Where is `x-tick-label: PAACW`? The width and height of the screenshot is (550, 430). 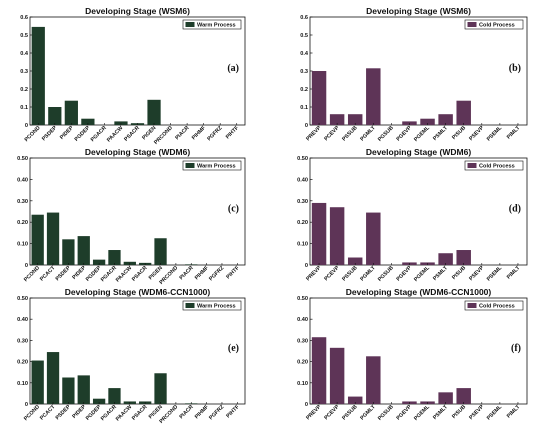 x-tick-label: PAACW is located at coordinates (124, 413).